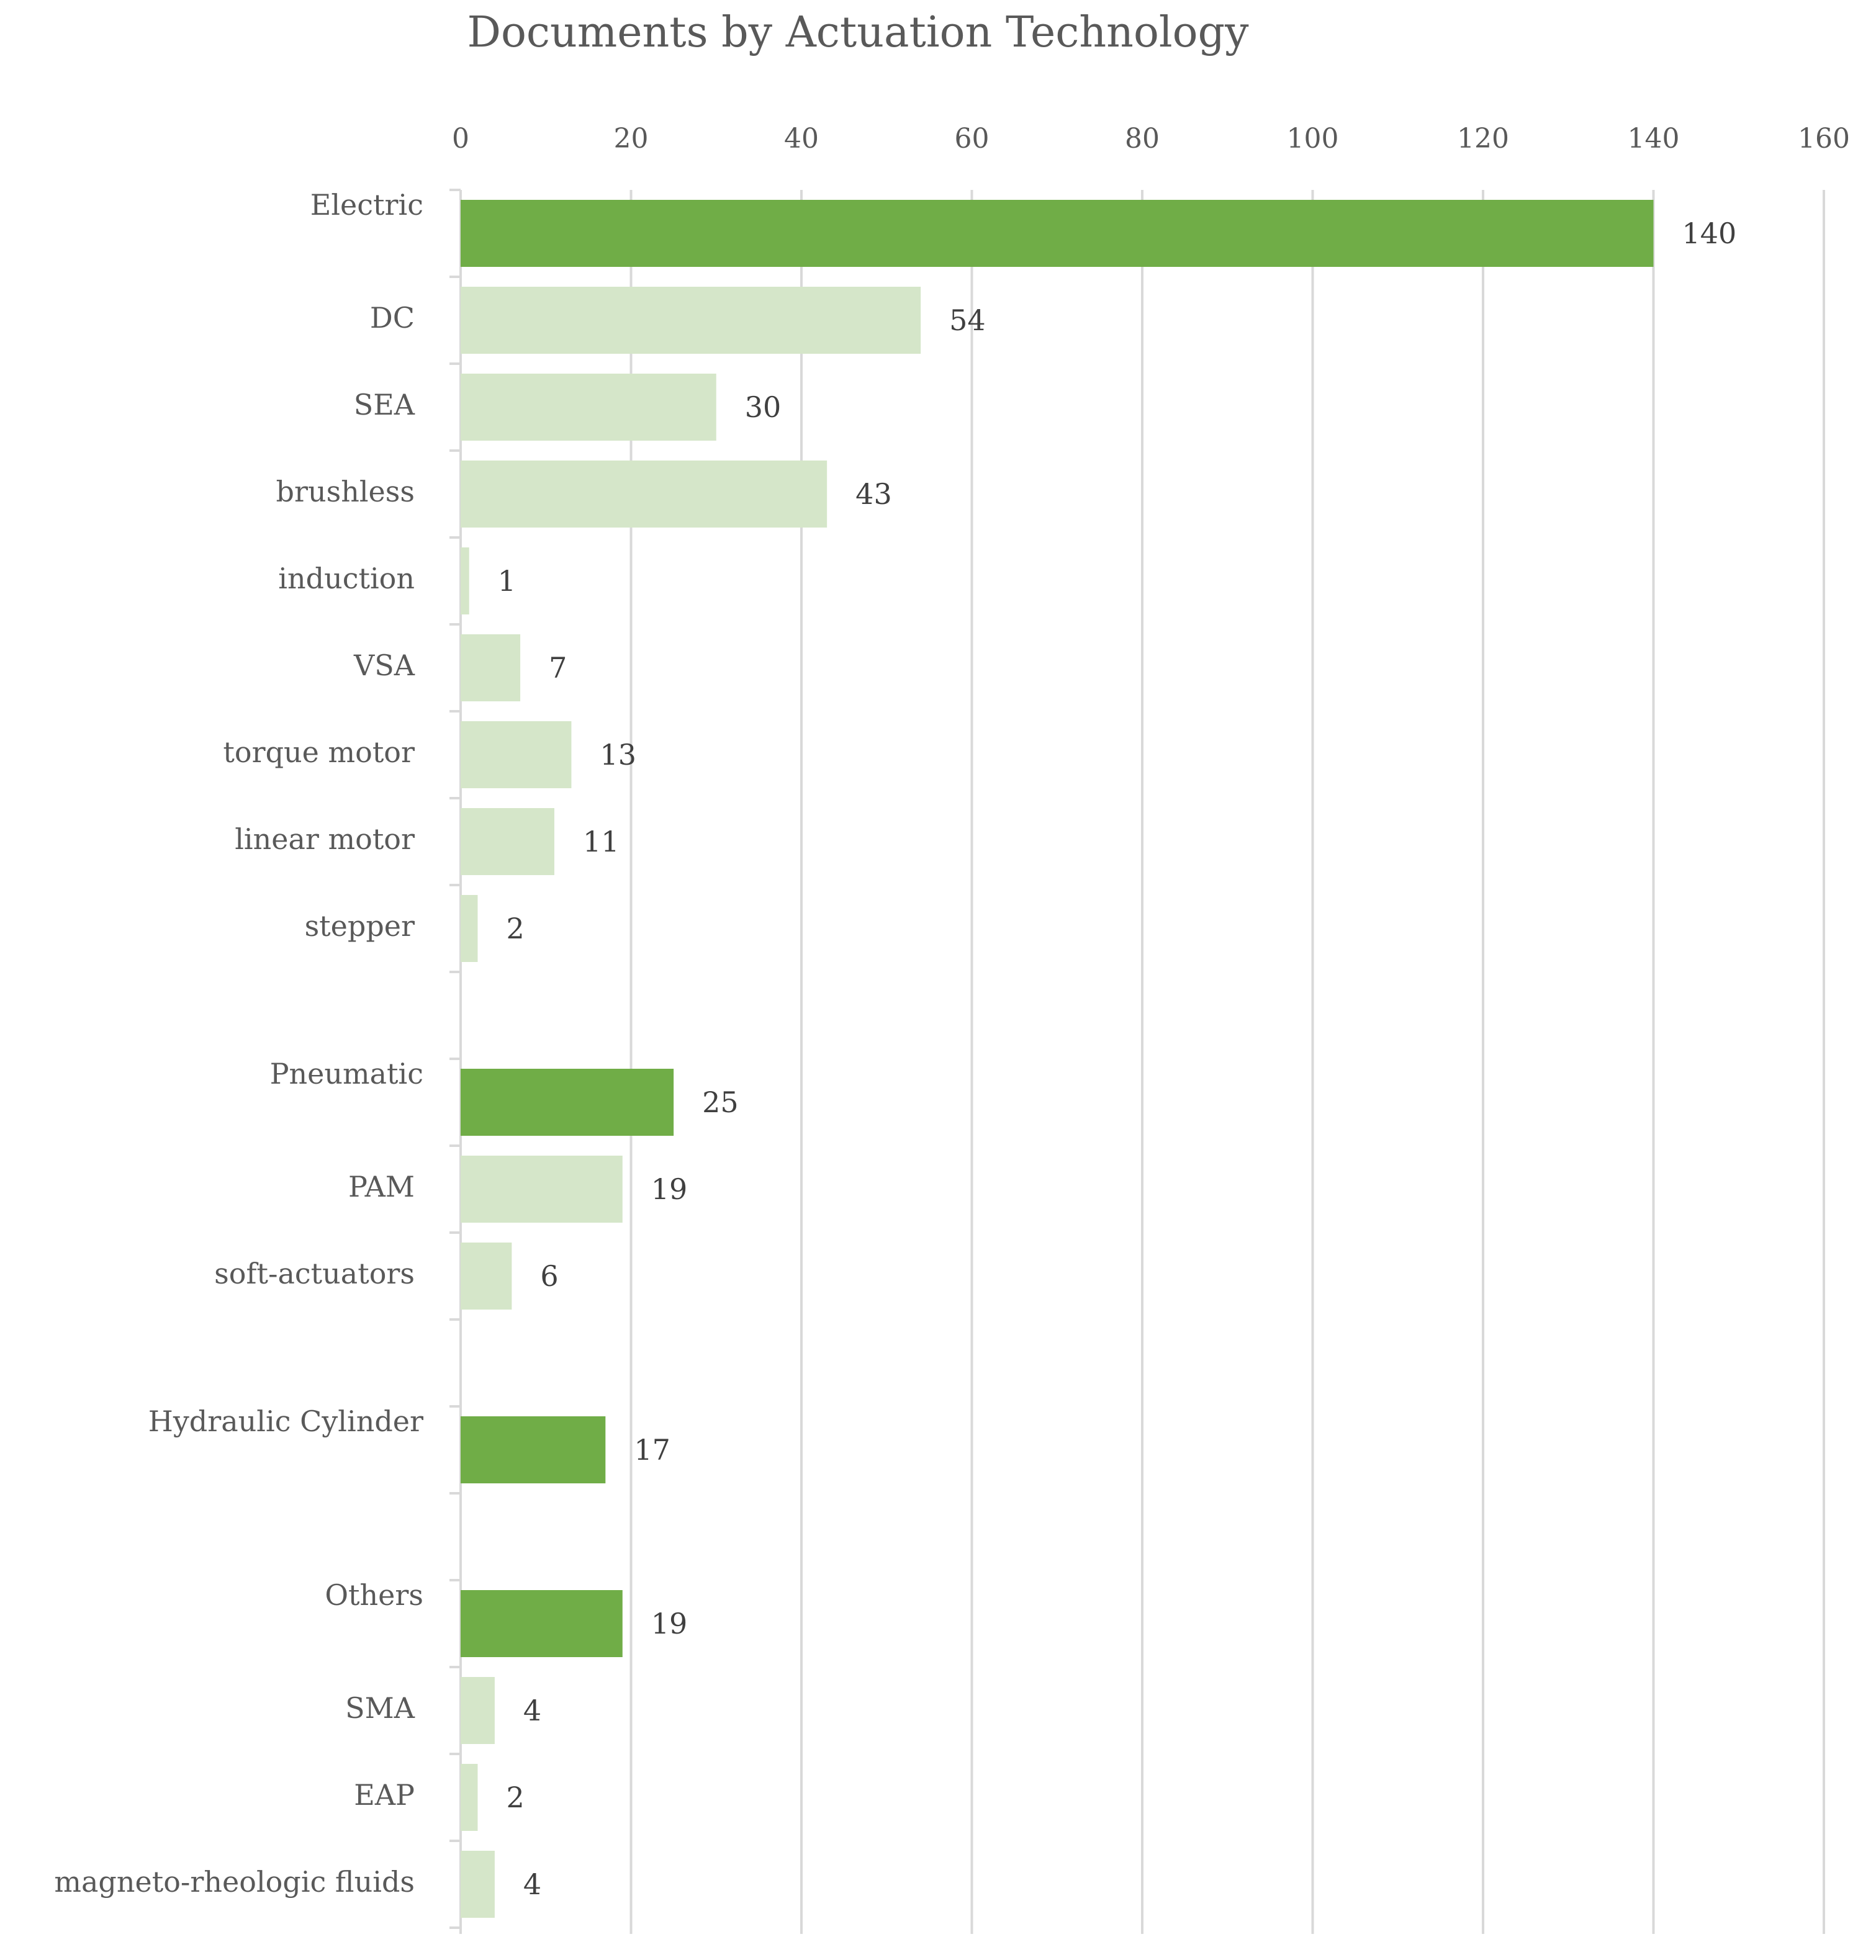  What do you see at coordinates (763, 407) in the screenshot?
I see `value-label-sea: 30` at bounding box center [763, 407].